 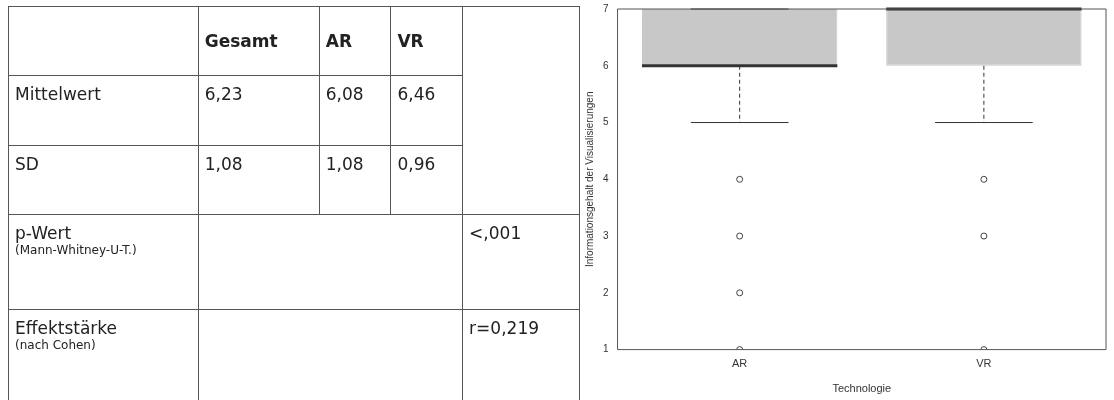 What do you see at coordinates (426, 41) in the screenshot?
I see `text: VR` at bounding box center [426, 41].